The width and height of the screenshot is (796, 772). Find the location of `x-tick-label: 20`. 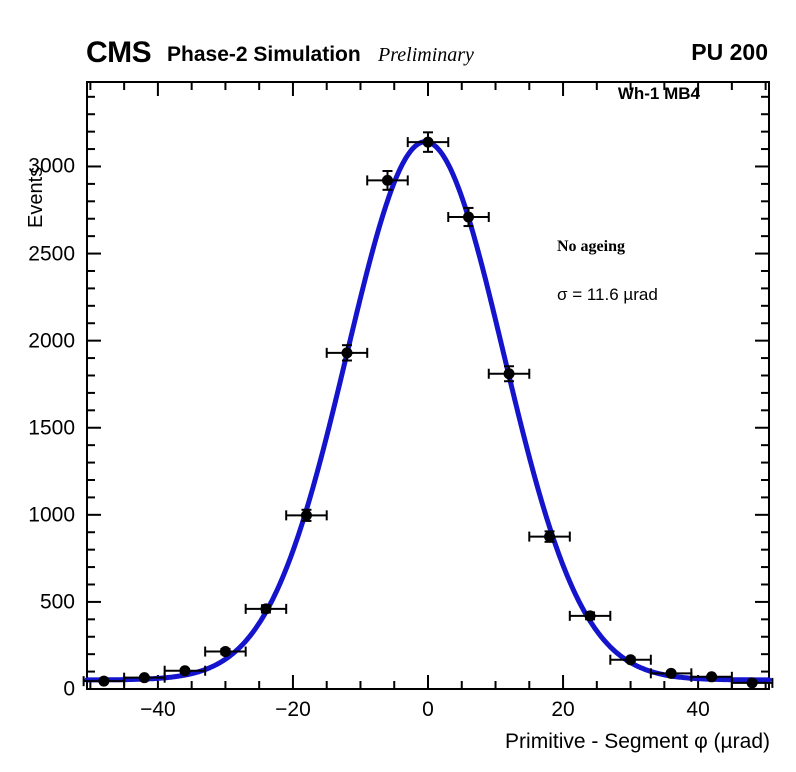

x-tick-label: 20 is located at coordinates (563, 709).